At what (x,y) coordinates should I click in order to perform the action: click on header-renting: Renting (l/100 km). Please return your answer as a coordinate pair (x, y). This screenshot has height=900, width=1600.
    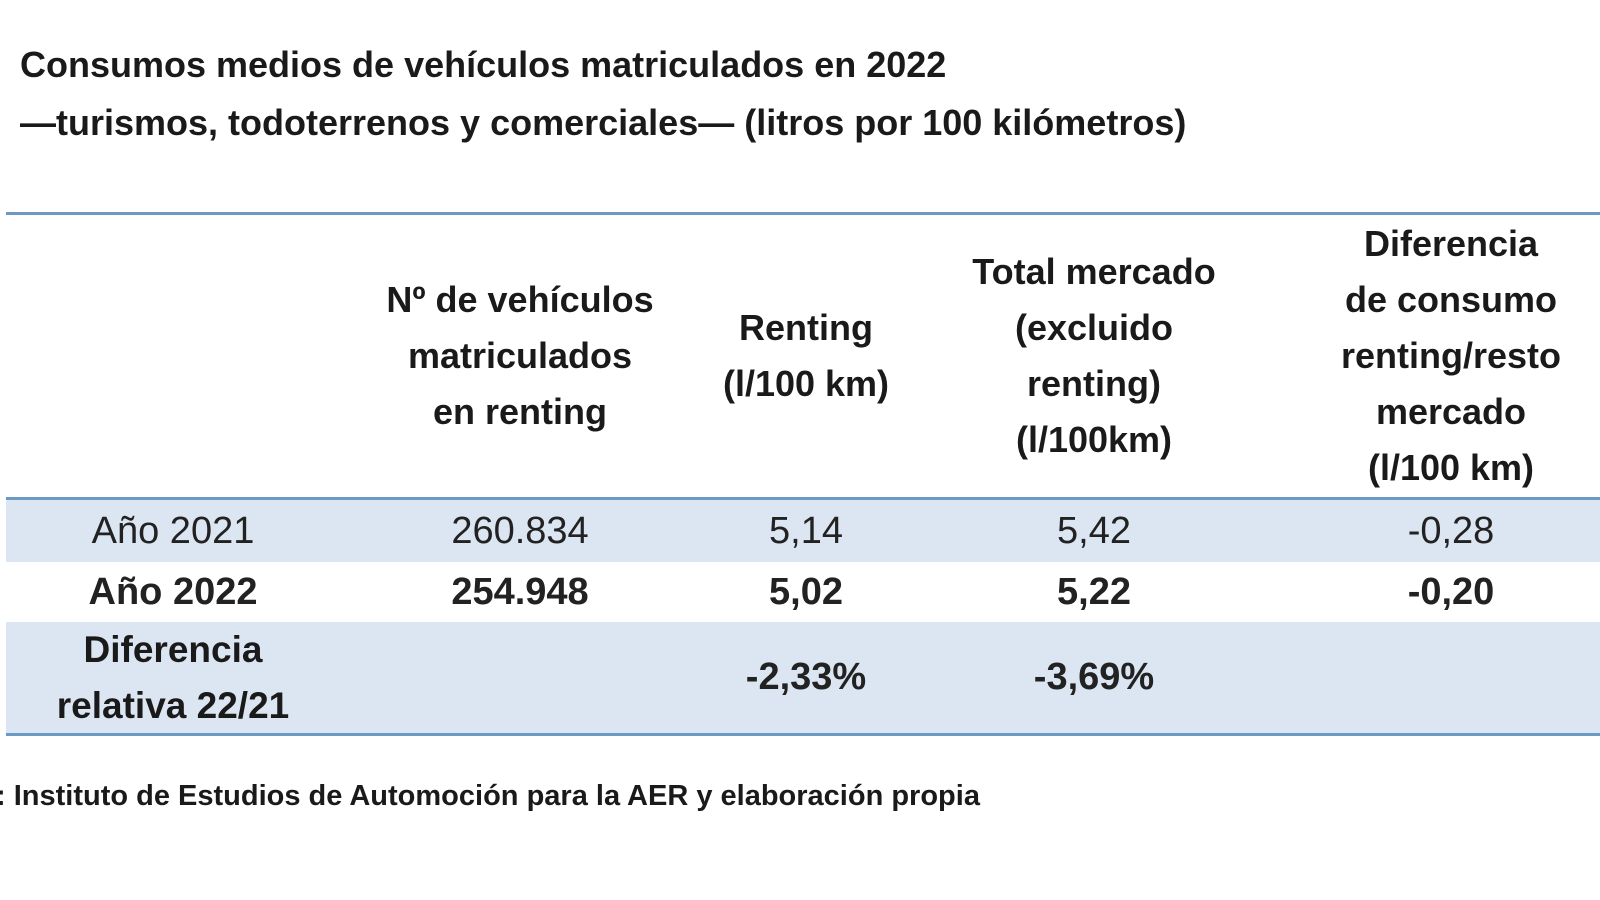
    Looking at the image, I should click on (806, 356).